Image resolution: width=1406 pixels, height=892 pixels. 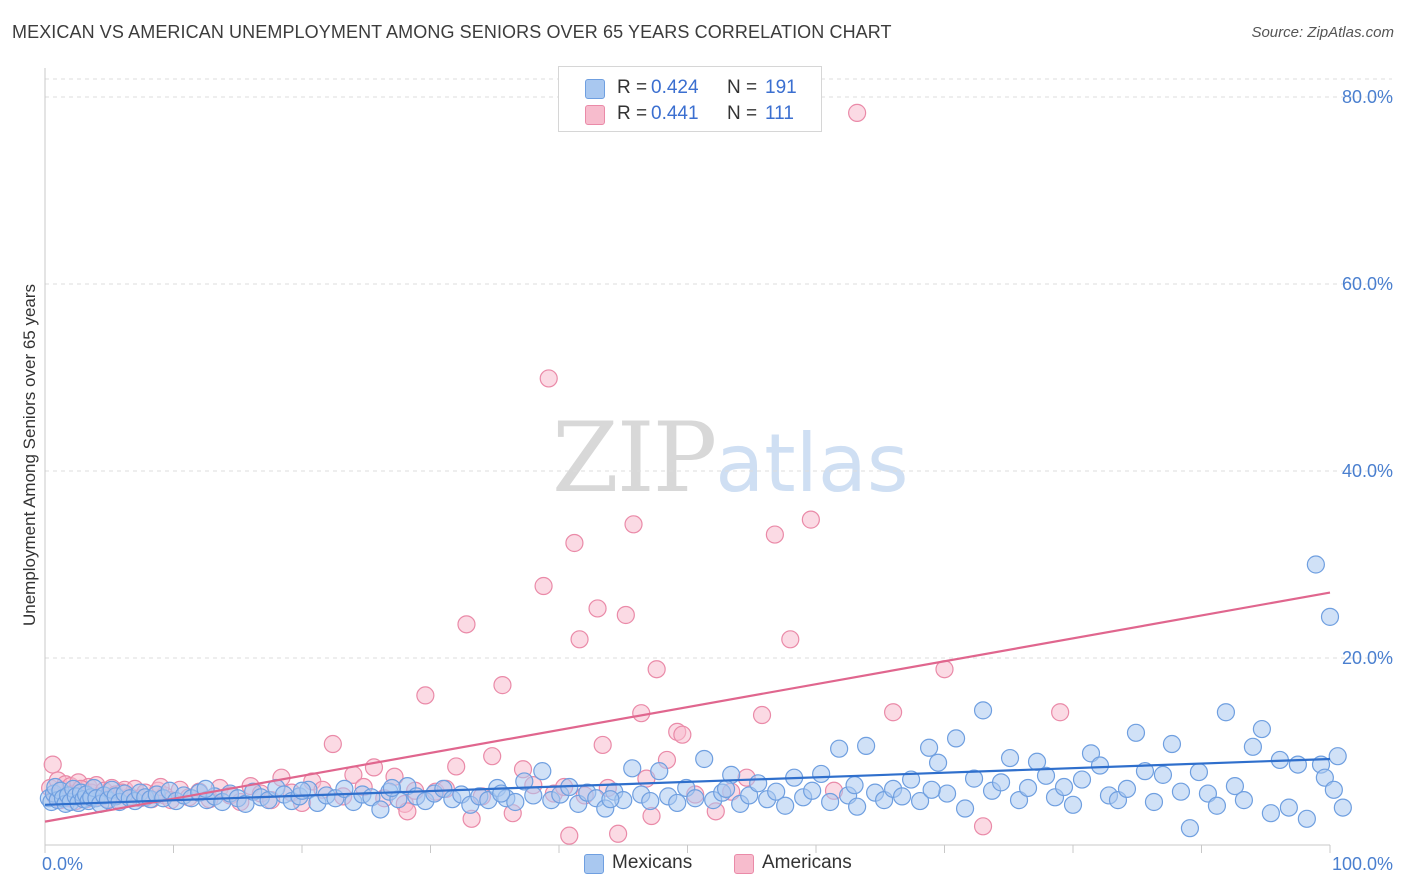 I want to click on y-tick-label: 40.0%, so click(x=1367, y=471).